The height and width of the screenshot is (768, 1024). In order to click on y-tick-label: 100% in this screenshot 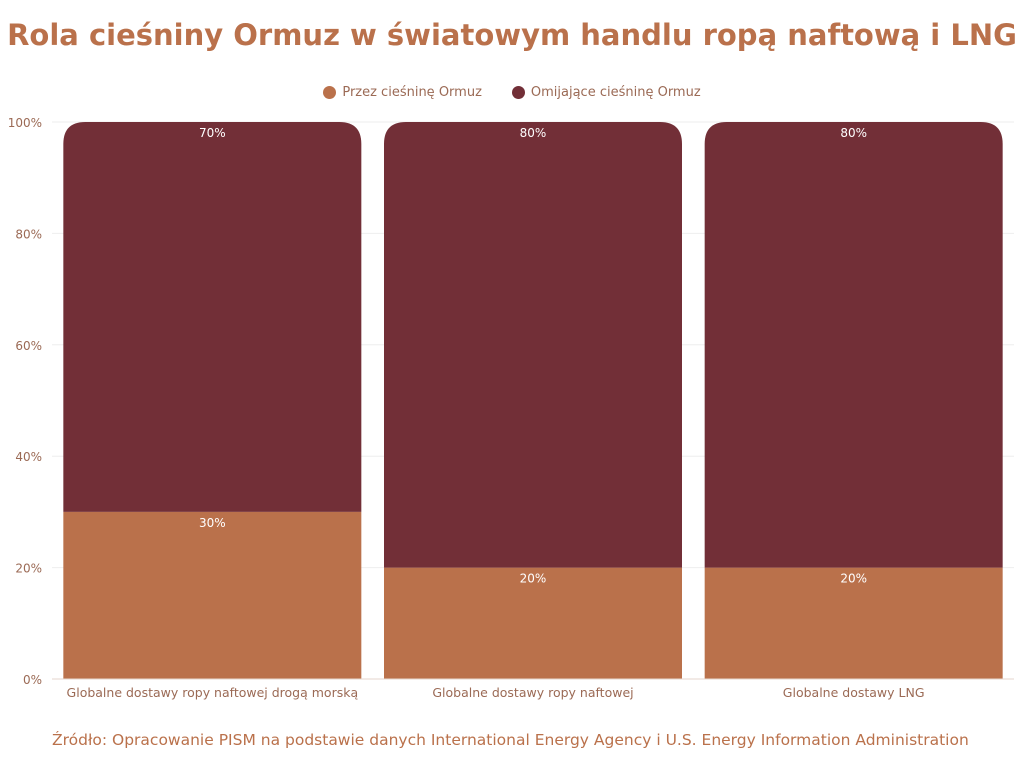, I will do `click(25, 123)`.